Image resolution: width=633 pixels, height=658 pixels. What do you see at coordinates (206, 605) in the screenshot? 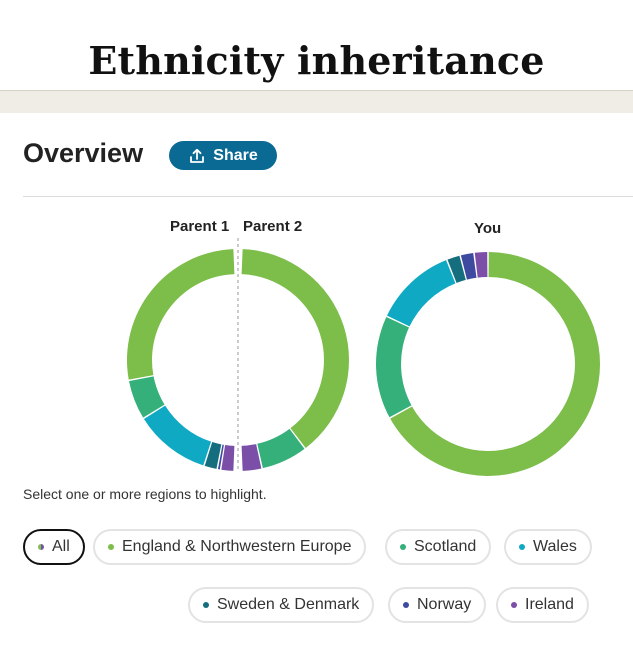
I see `sweden-dot-icon` at bounding box center [206, 605].